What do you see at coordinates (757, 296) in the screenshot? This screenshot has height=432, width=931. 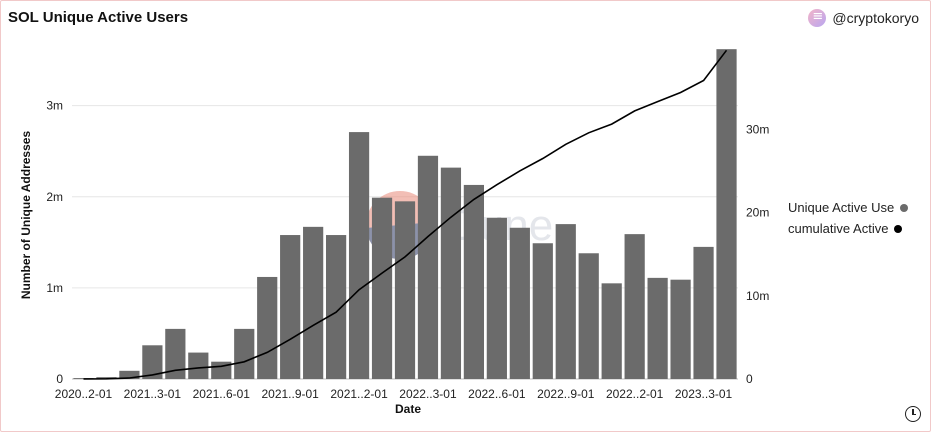 I see `right-tick-label: 10m` at bounding box center [757, 296].